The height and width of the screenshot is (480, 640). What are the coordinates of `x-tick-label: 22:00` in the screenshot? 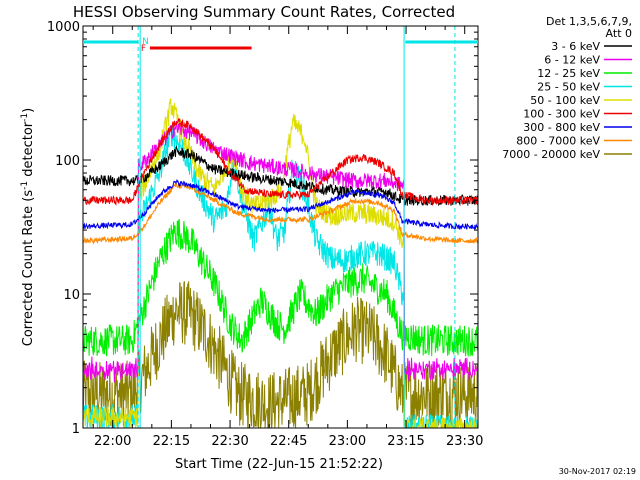 It's located at (112, 441).